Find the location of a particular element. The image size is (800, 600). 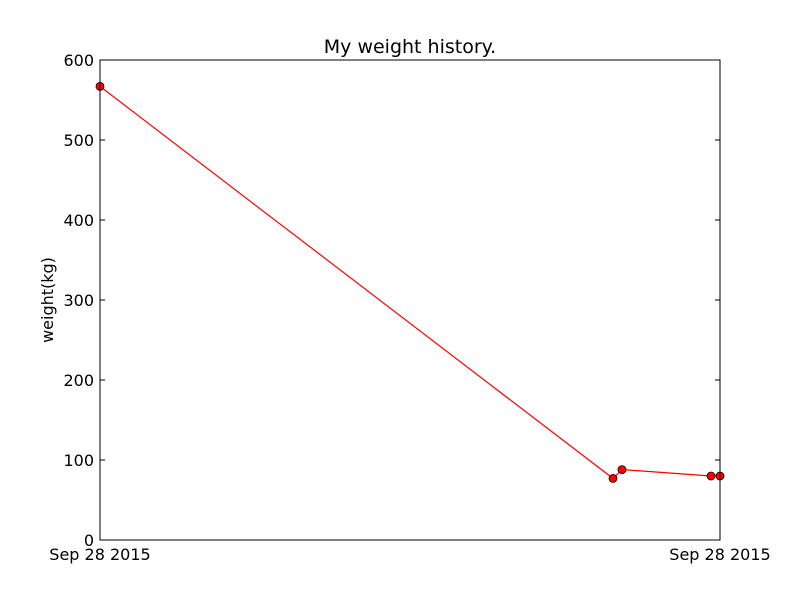

chart-title: My weight history. is located at coordinates (410, 47).